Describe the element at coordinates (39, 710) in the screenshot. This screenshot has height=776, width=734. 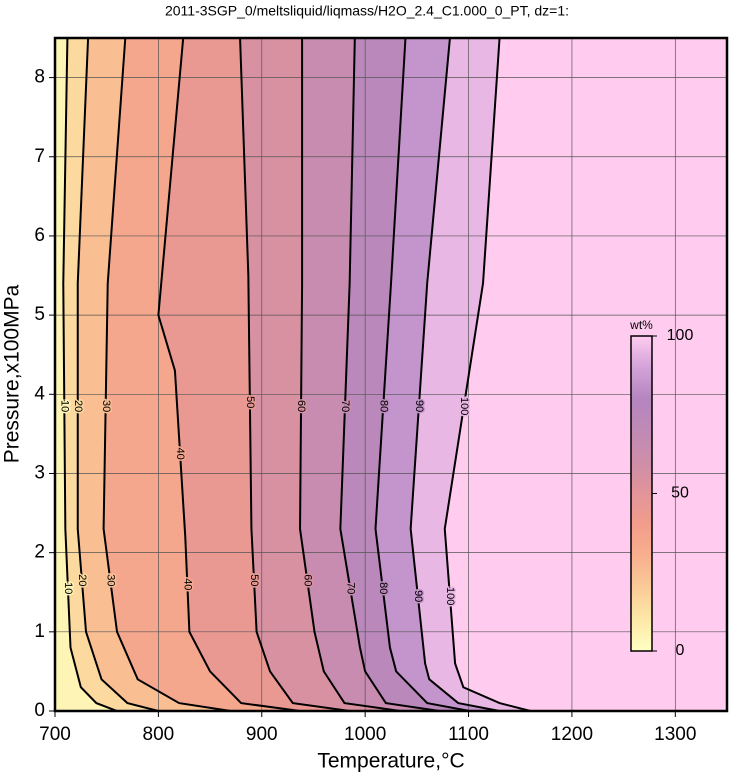
I see `y-tick-label: 0` at that location.